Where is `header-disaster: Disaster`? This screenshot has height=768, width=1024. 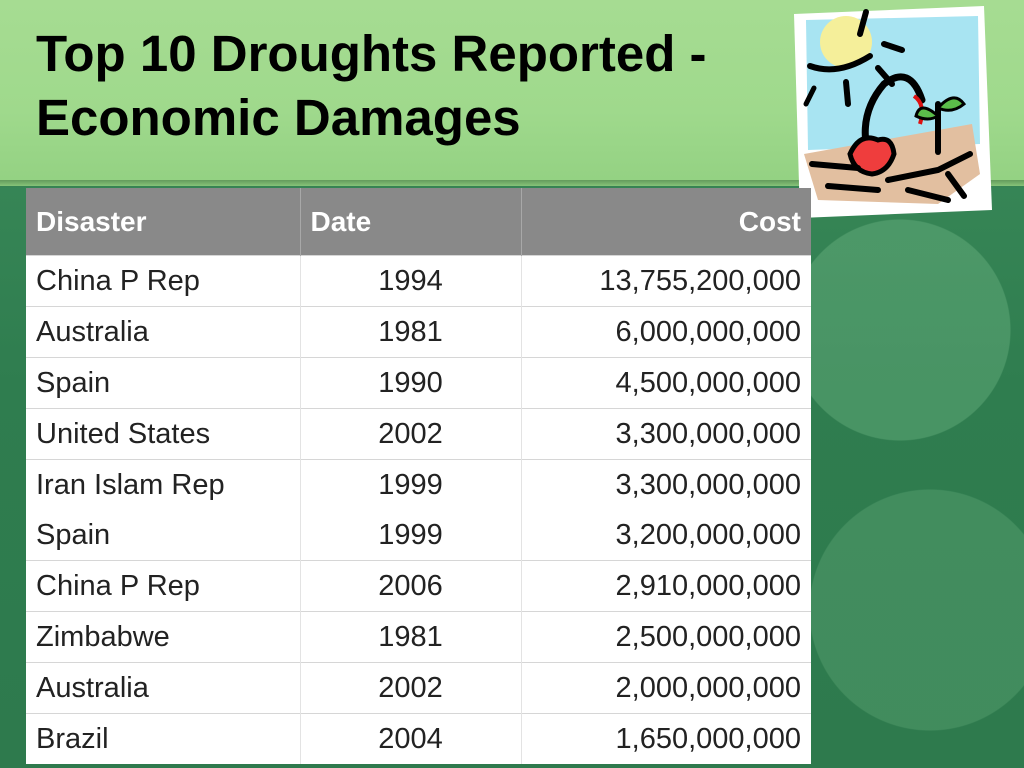 header-disaster: Disaster is located at coordinates (163, 222).